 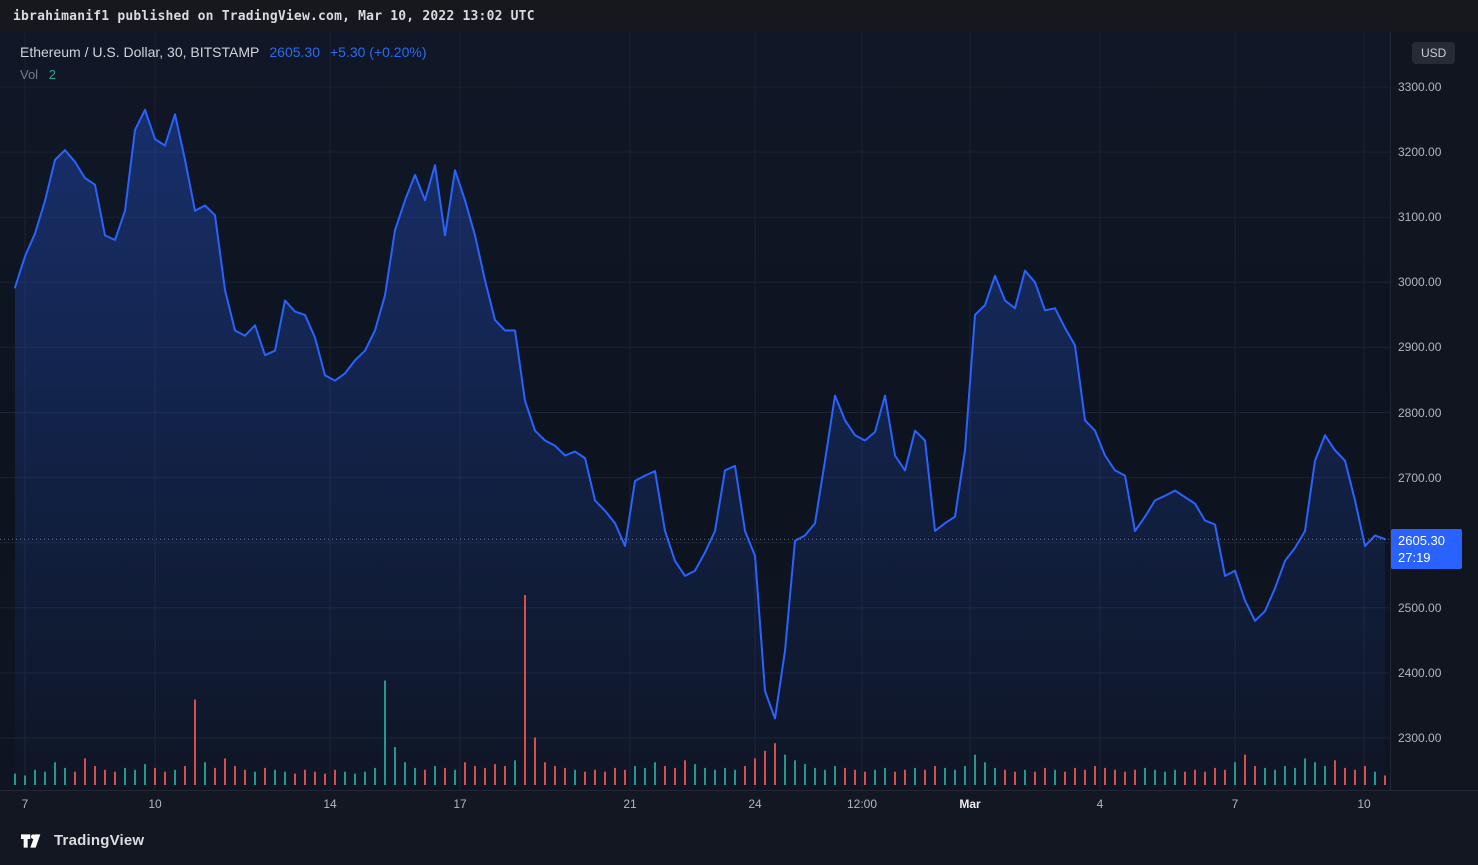 What do you see at coordinates (330, 804) in the screenshot?
I see `time-tick-label: 14` at bounding box center [330, 804].